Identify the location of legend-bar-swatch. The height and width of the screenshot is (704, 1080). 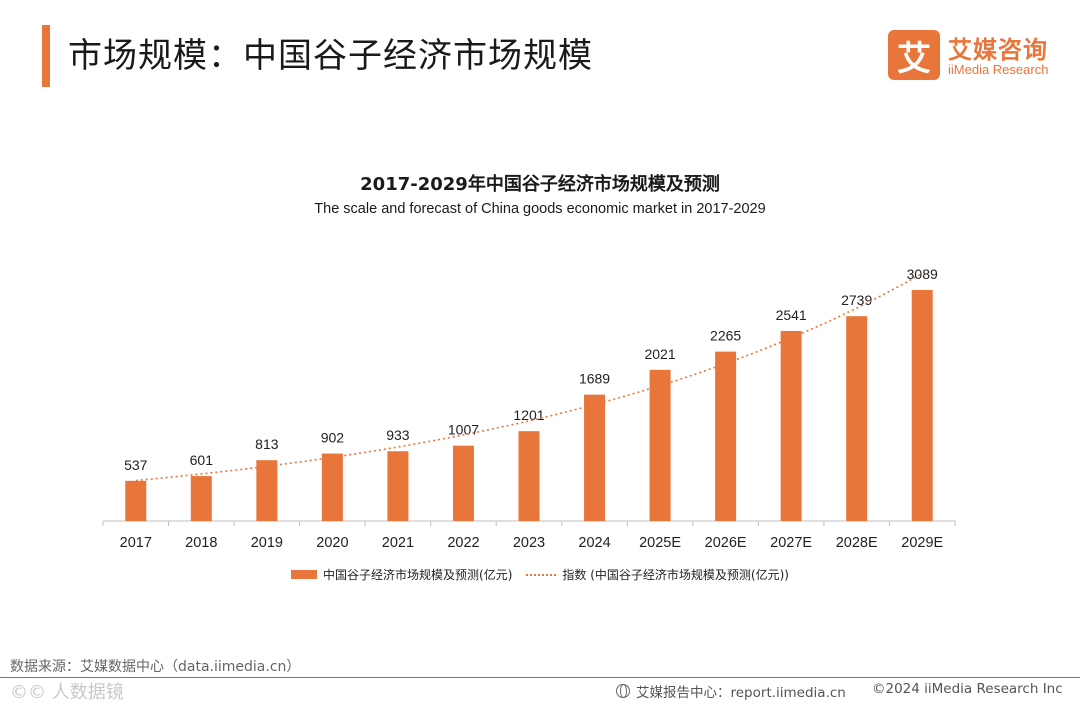
(304, 574).